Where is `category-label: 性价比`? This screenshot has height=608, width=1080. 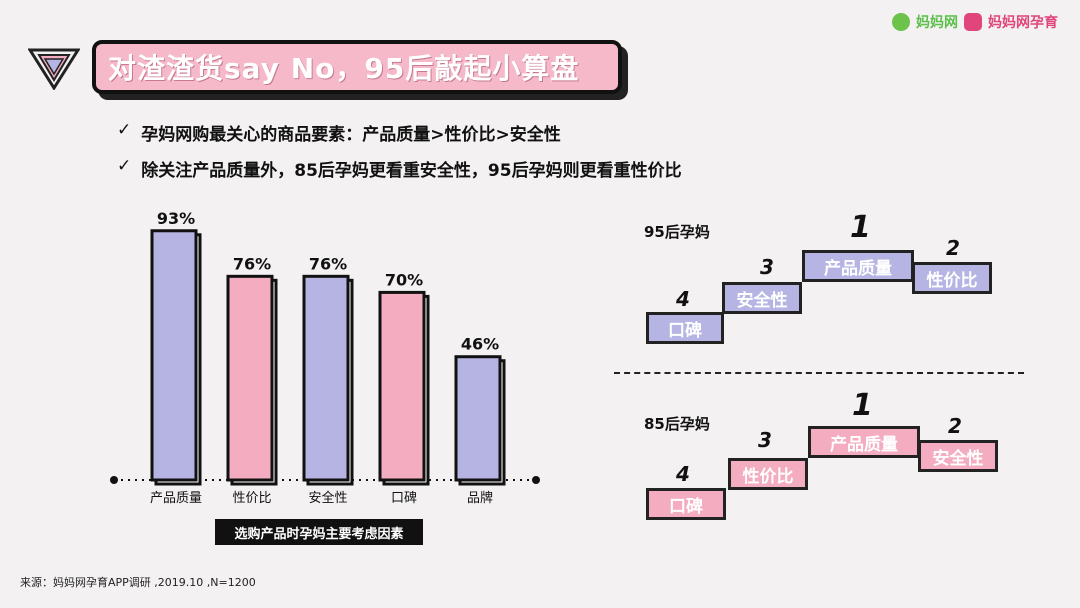
category-label: 性价比 is located at coordinates (251, 498).